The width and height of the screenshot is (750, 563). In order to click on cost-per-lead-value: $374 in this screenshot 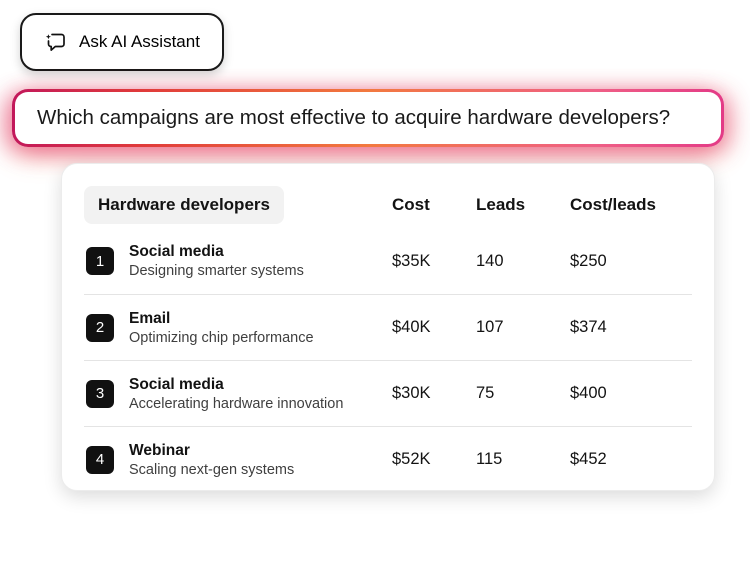, I will do `click(588, 327)`.